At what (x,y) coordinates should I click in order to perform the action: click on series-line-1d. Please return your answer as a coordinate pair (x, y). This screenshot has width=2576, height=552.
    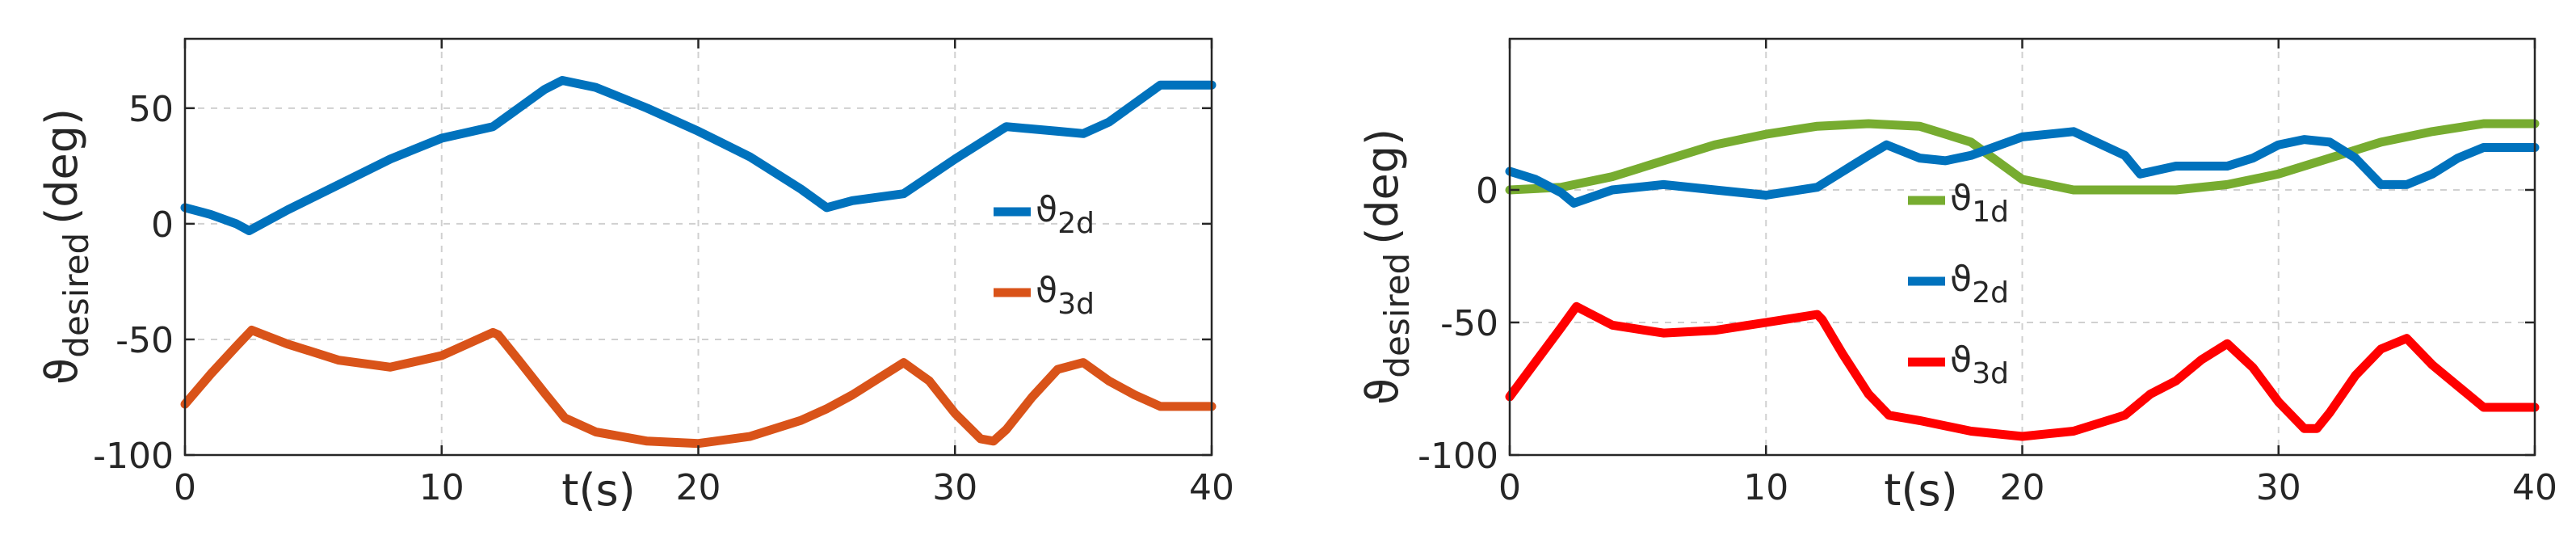
    Looking at the image, I should click on (2023, 157).